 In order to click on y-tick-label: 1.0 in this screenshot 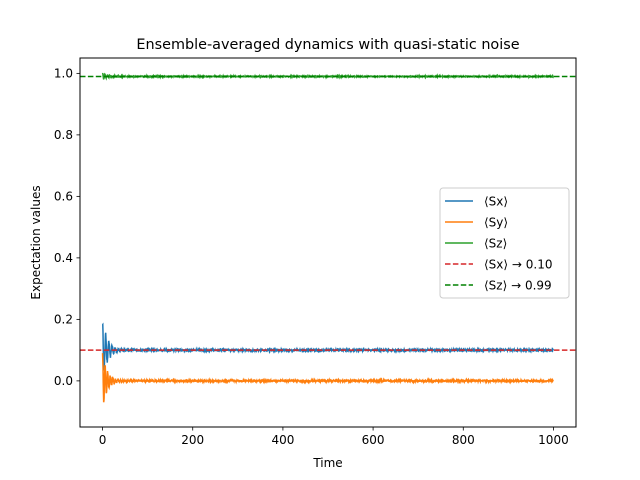, I will do `click(63, 74)`.